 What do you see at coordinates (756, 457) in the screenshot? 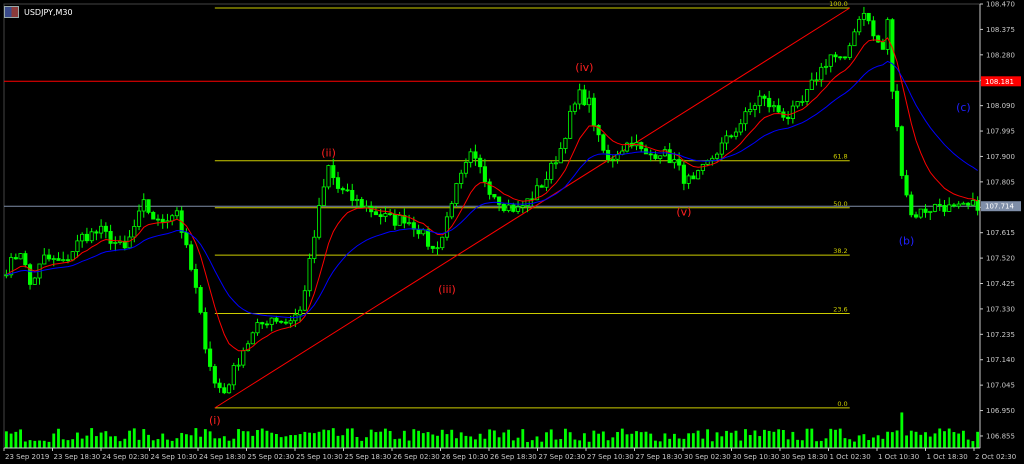
I see `time-tick-label: 30 Sep 10:30` at bounding box center [756, 457].